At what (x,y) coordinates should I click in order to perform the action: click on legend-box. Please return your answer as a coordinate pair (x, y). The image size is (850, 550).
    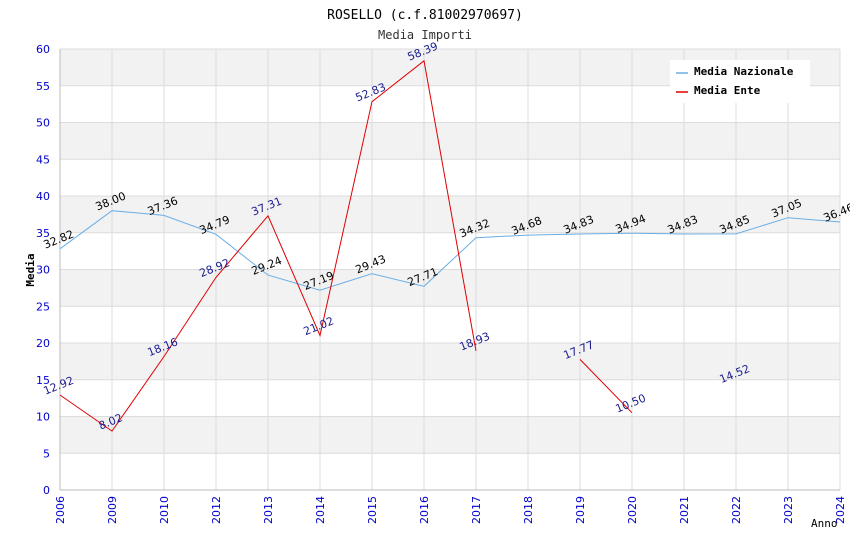
    Looking at the image, I should click on (740, 81).